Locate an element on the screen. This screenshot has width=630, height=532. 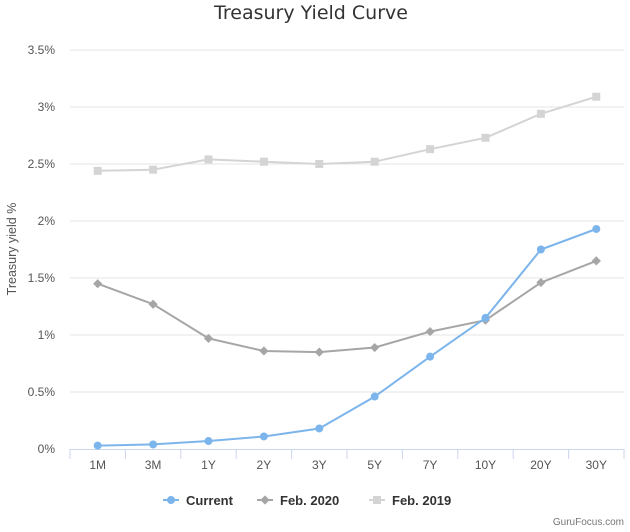
y-tick-label: 1.5% is located at coordinates (42, 278).